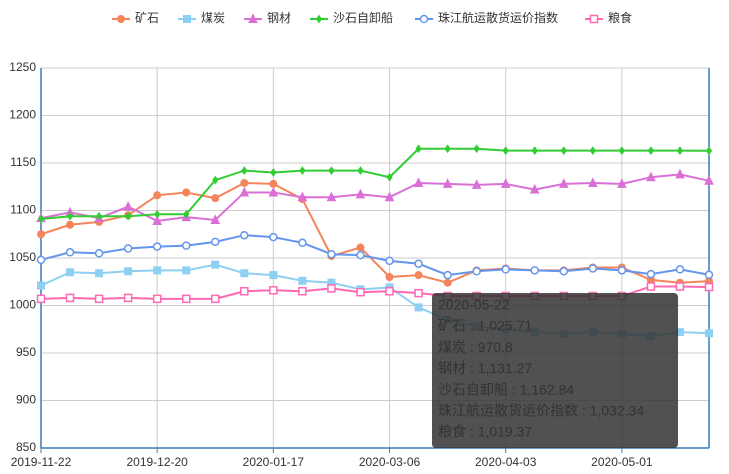 The height and width of the screenshot is (474, 729). I want to click on x-tick-label: 2019-12-20, so click(157, 462).